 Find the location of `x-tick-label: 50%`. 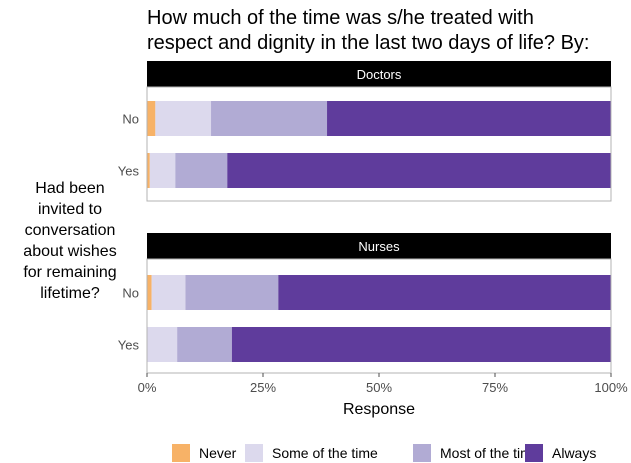

x-tick-label: 50% is located at coordinates (379, 387).